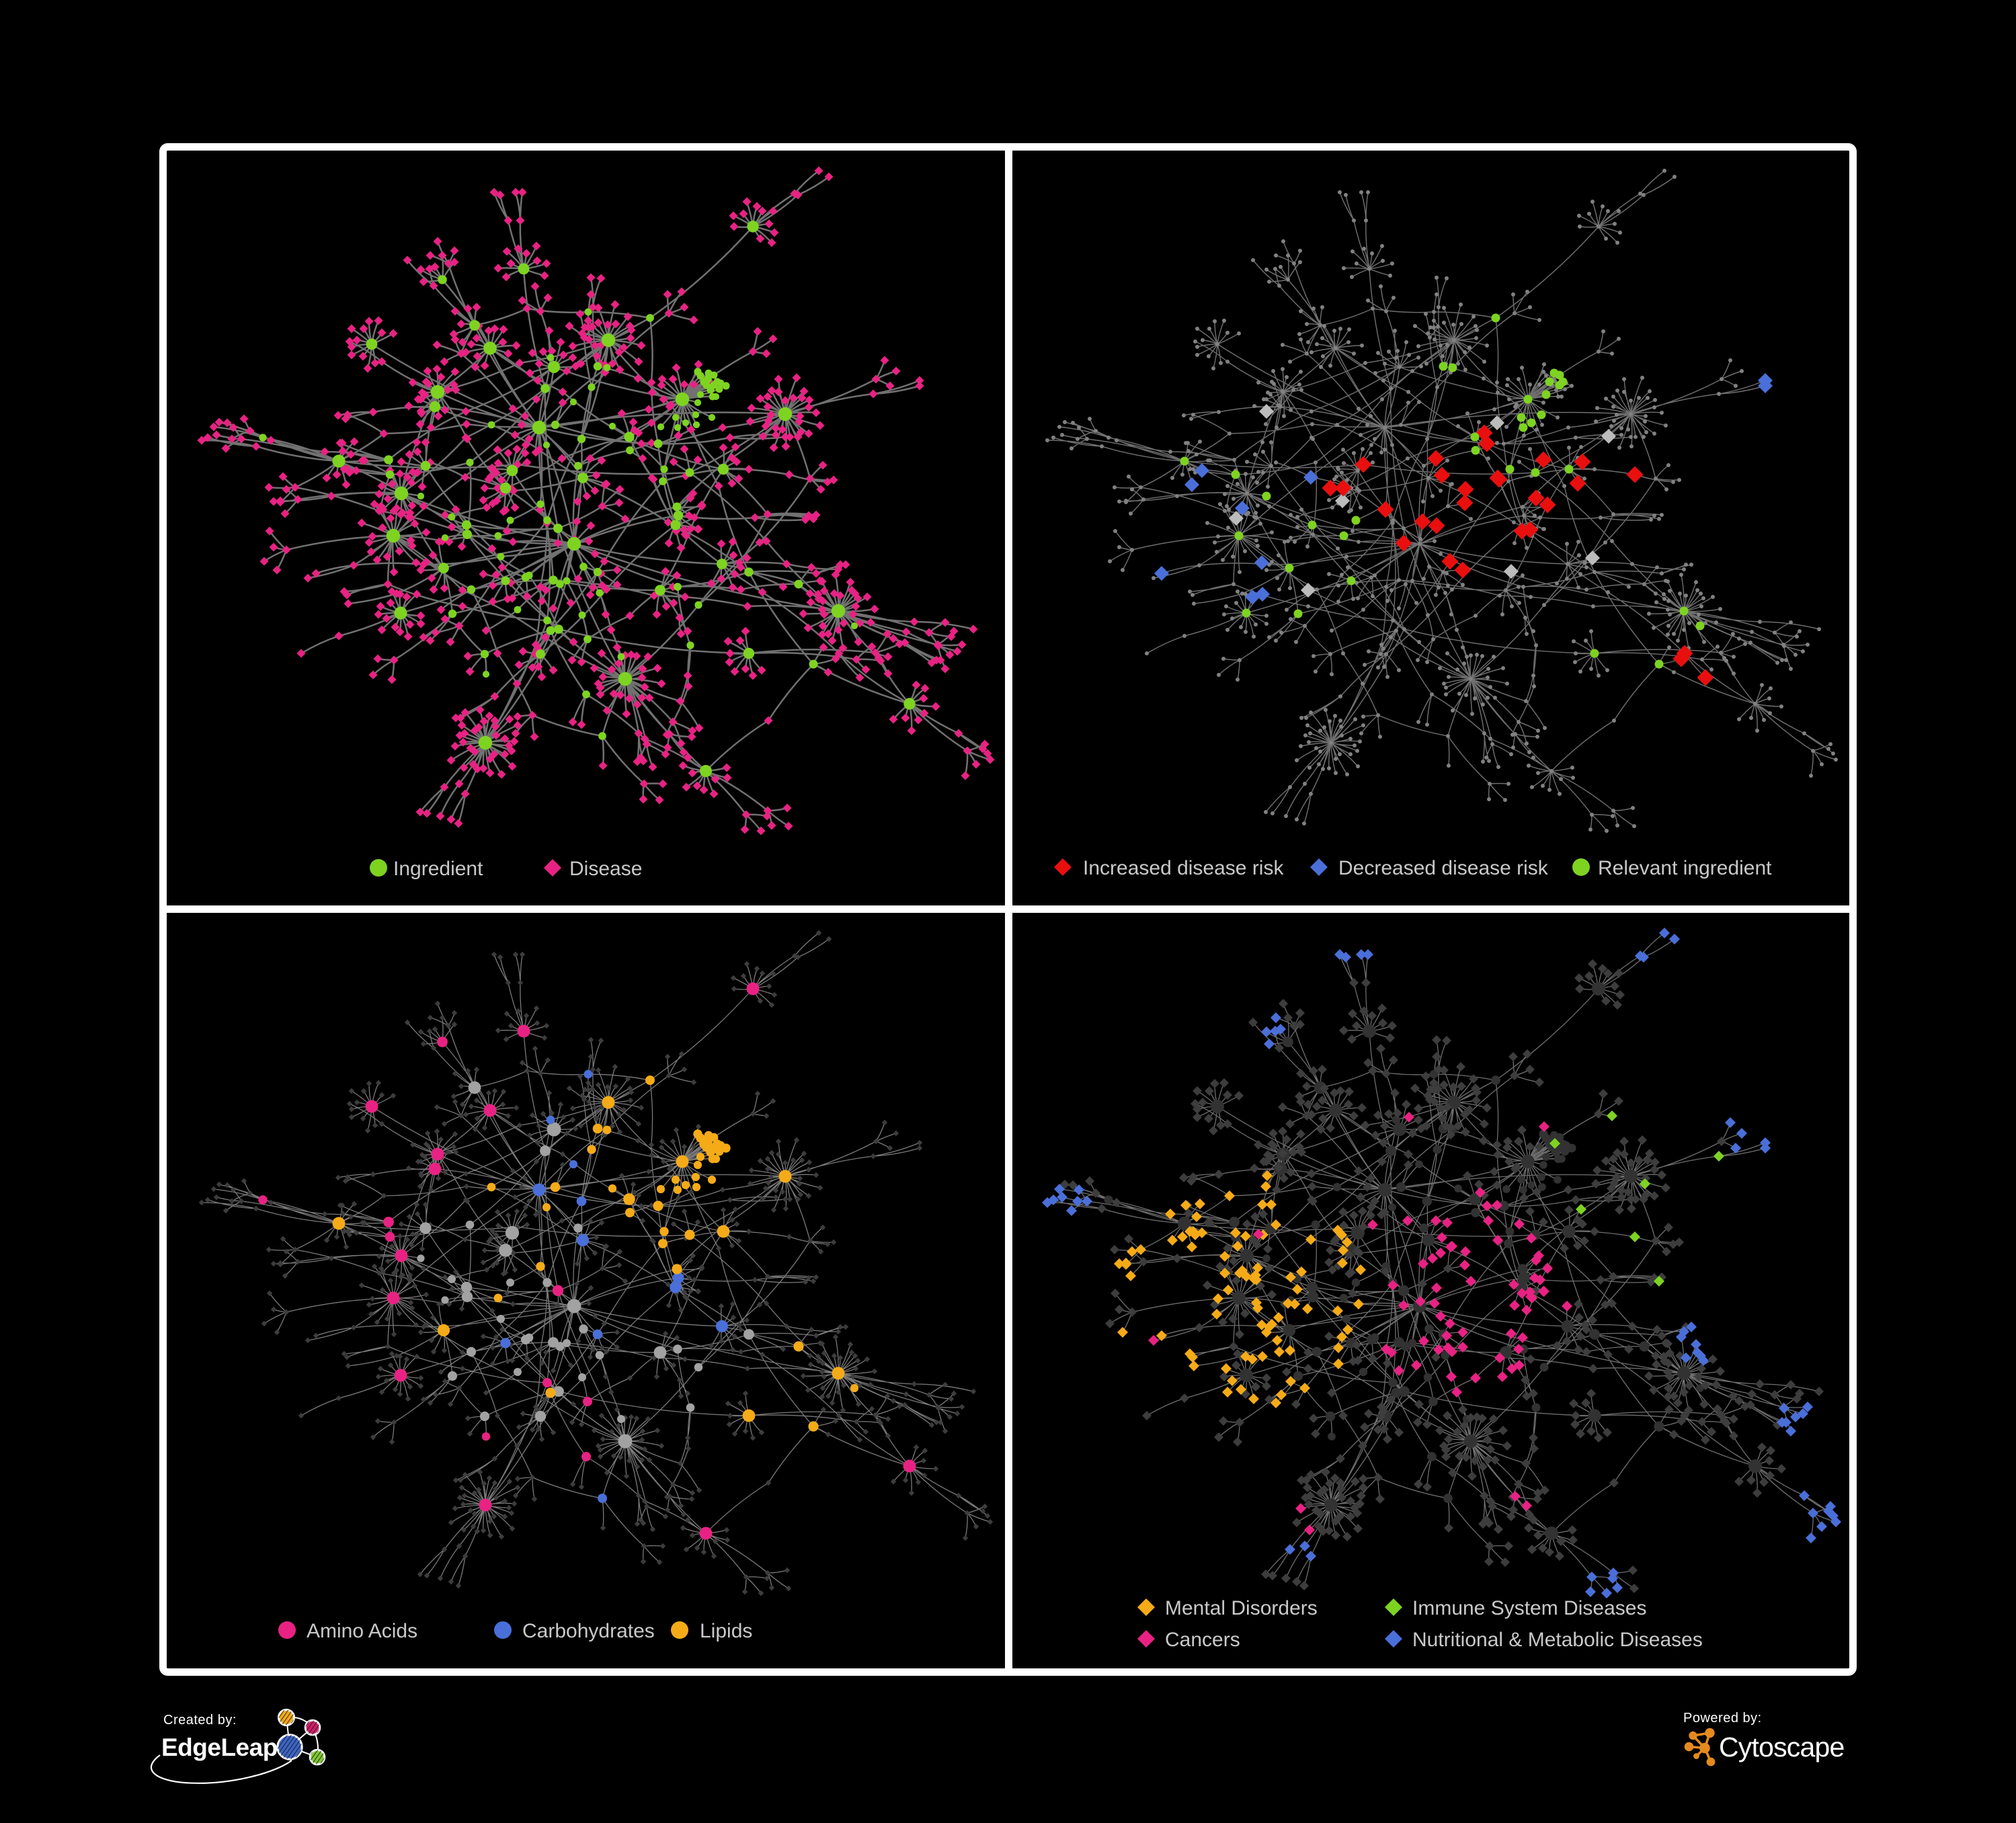 The image size is (2016, 1823). I want to click on svg-text: Immune System Diseases, so click(1529, 1608).